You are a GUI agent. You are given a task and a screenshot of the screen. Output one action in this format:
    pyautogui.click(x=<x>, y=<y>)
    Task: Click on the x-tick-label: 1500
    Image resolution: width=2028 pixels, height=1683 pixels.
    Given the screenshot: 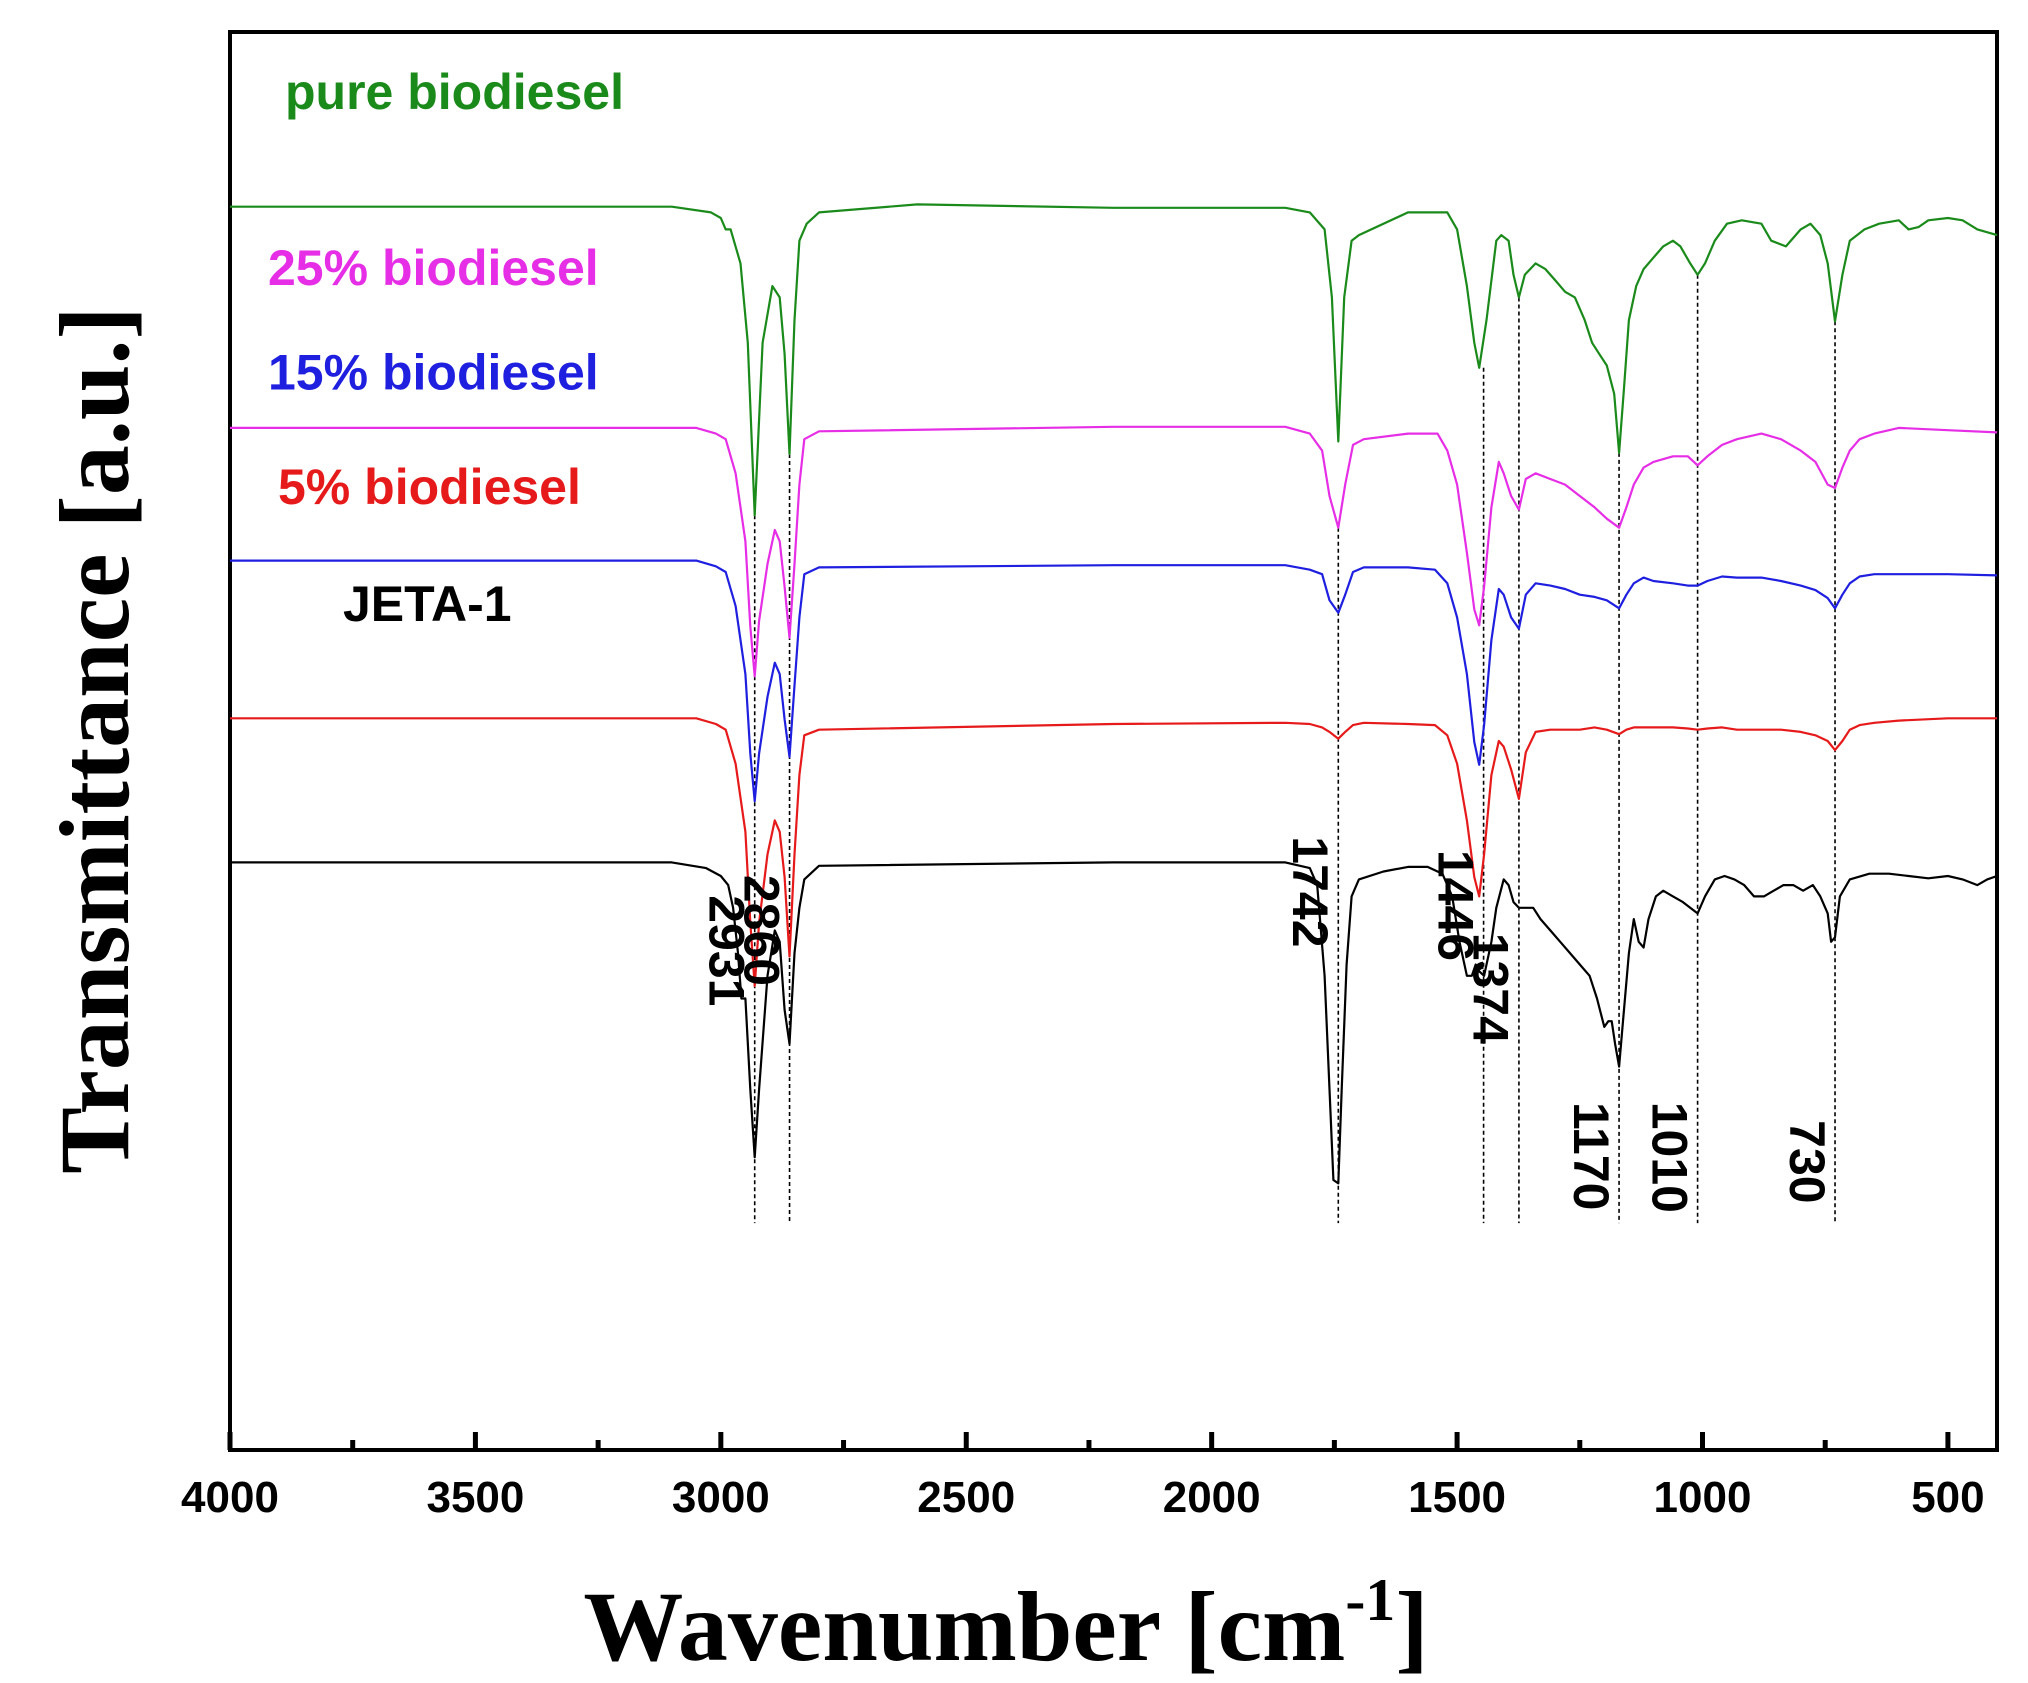 What is the action you would take?
    pyautogui.click(x=1457, y=1497)
    